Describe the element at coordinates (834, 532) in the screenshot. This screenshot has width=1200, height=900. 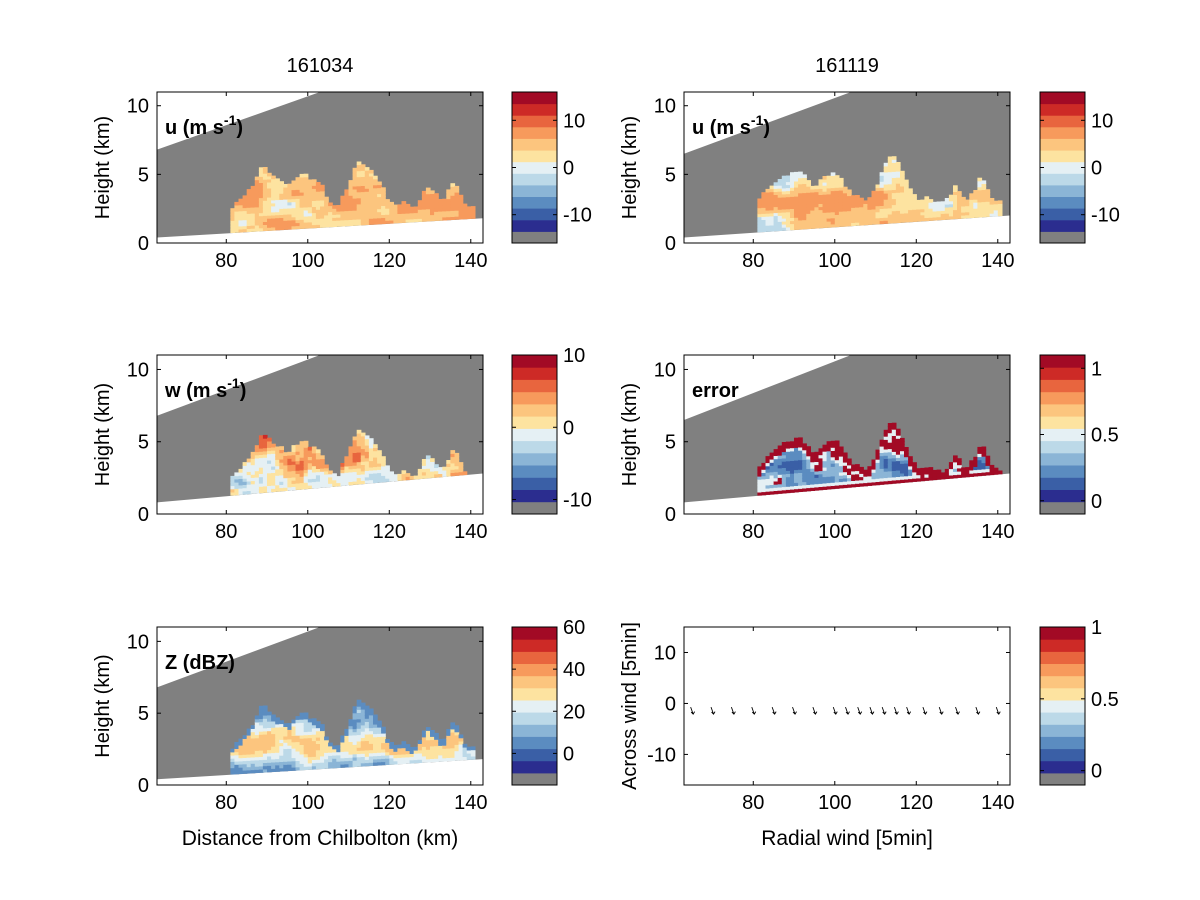
I see `x-tick-label: 100` at that location.